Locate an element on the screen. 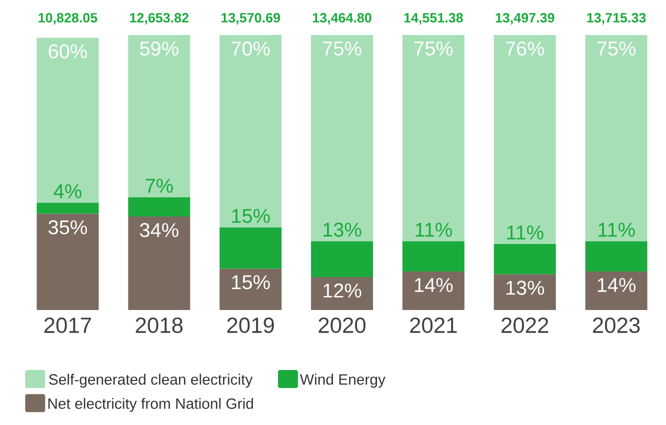 The height and width of the screenshot is (425, 666). data-label: 12% is located at coordinates (343, 291).